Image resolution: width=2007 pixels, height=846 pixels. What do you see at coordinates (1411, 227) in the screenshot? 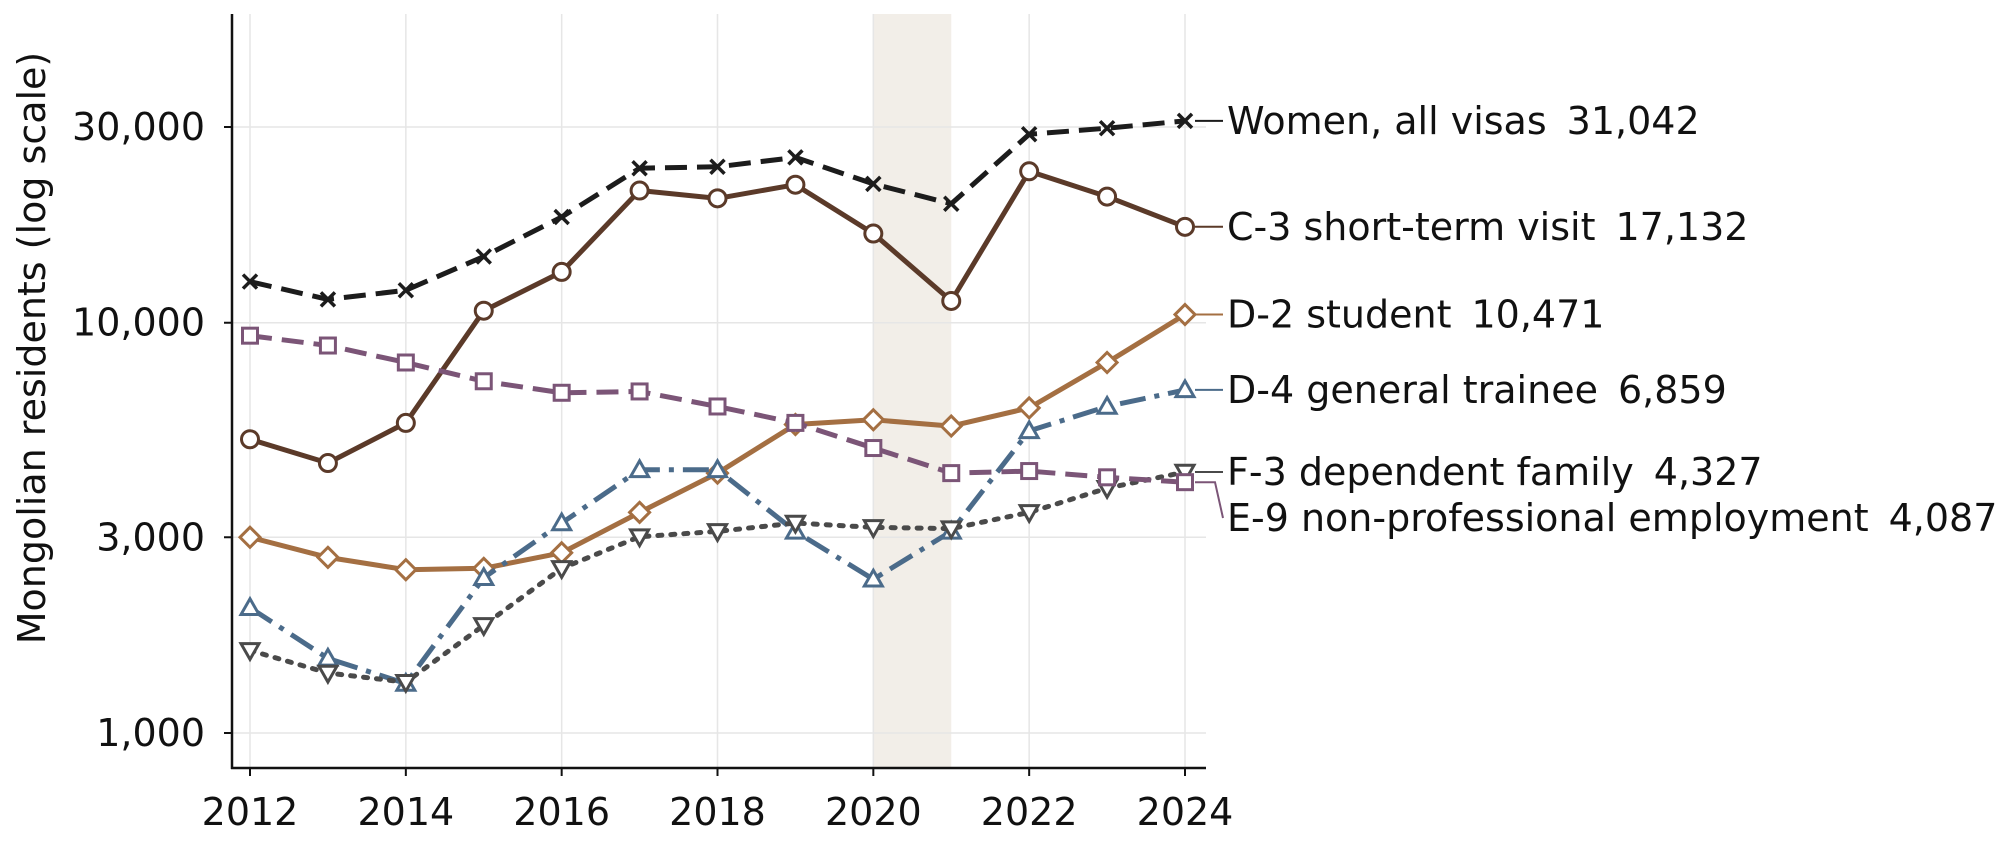
I see `series-name: C-3 short-term visit` at bounding box center [1411, 227].